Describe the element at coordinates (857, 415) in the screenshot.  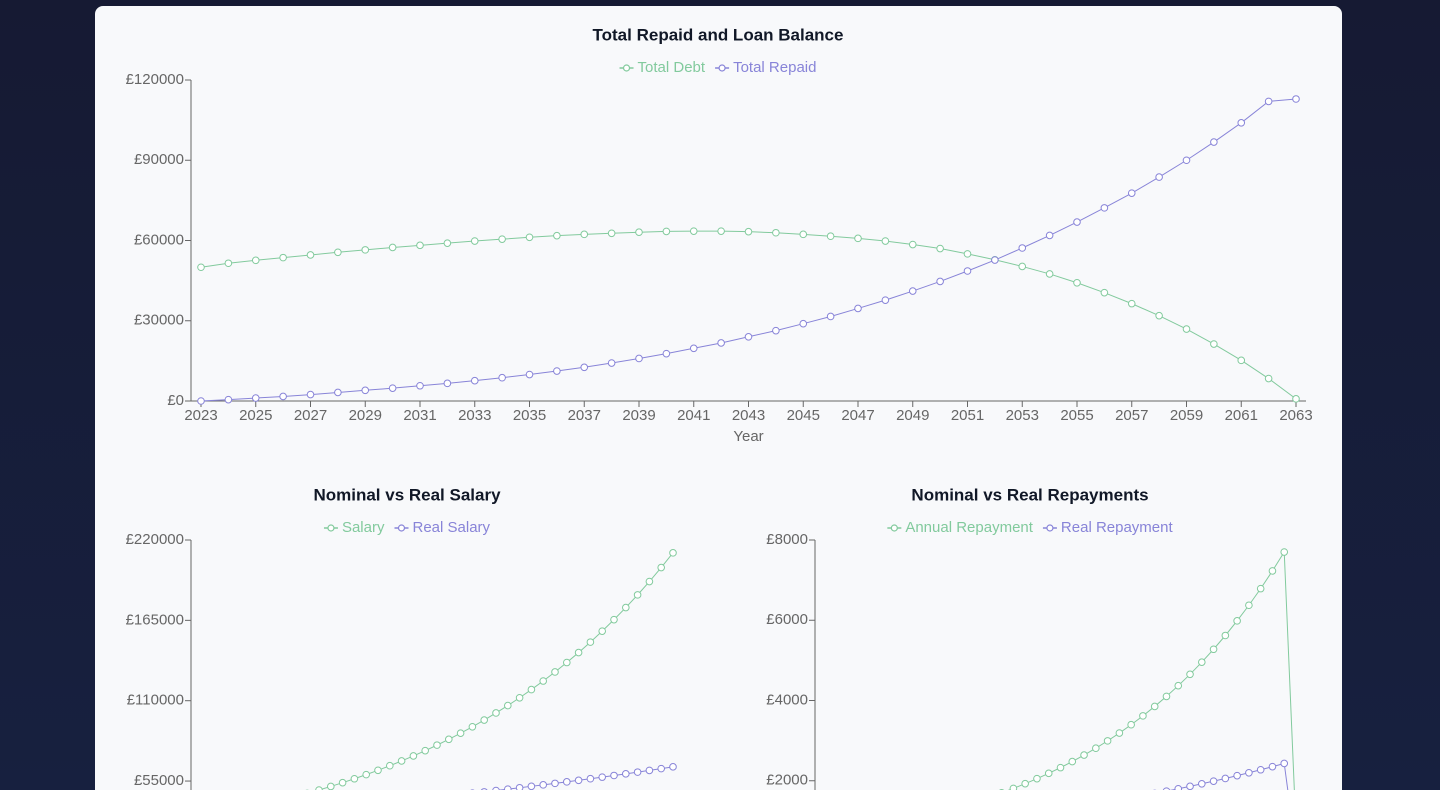
I see `x-tick-label: 2047` at that location.